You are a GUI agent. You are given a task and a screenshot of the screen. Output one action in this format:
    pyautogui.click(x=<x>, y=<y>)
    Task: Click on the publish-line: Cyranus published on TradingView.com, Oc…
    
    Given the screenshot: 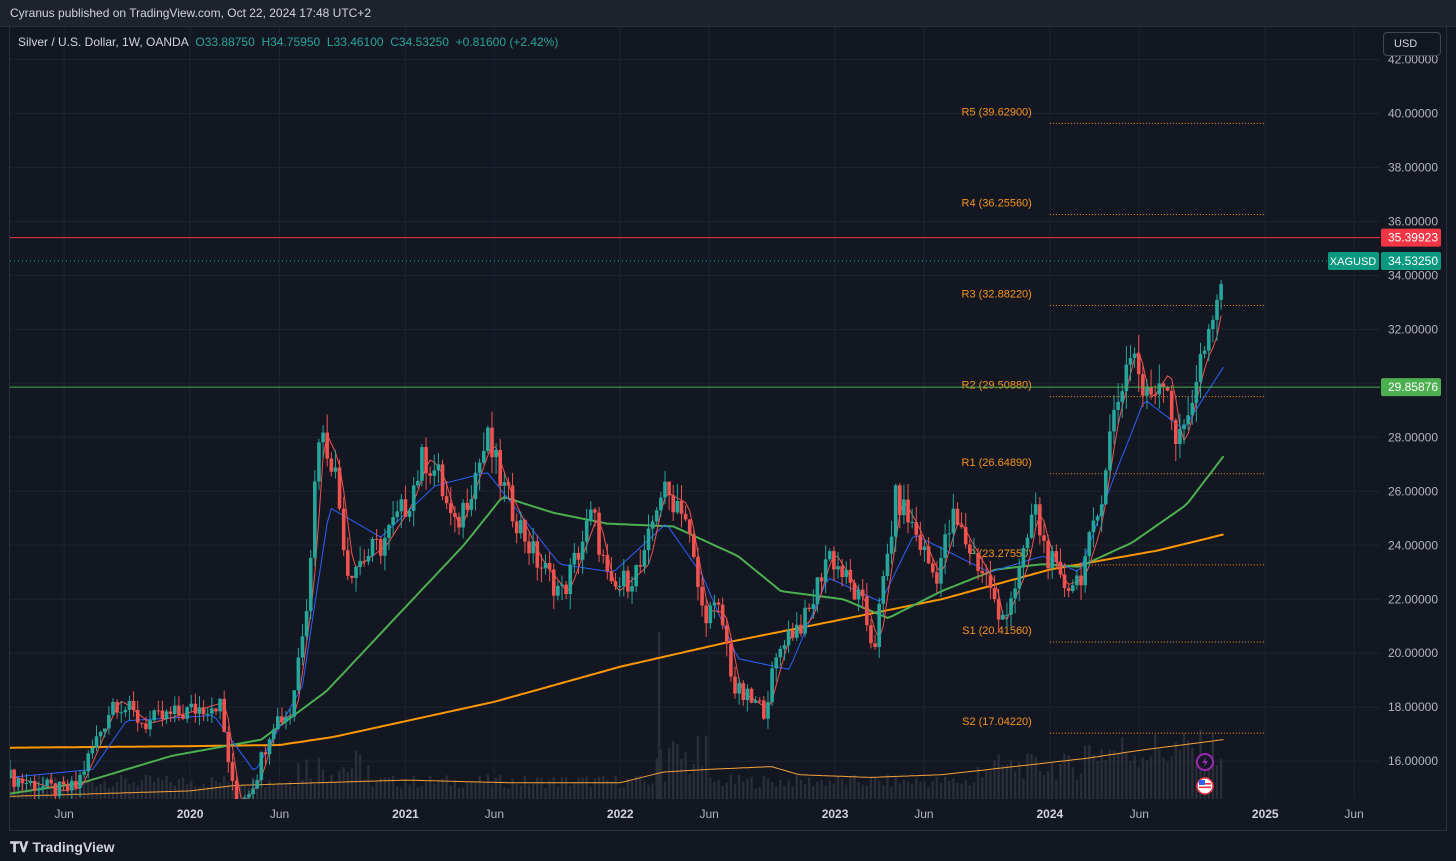 What is the action you would take?
    pyautogui.click(x=190, y=13)
    